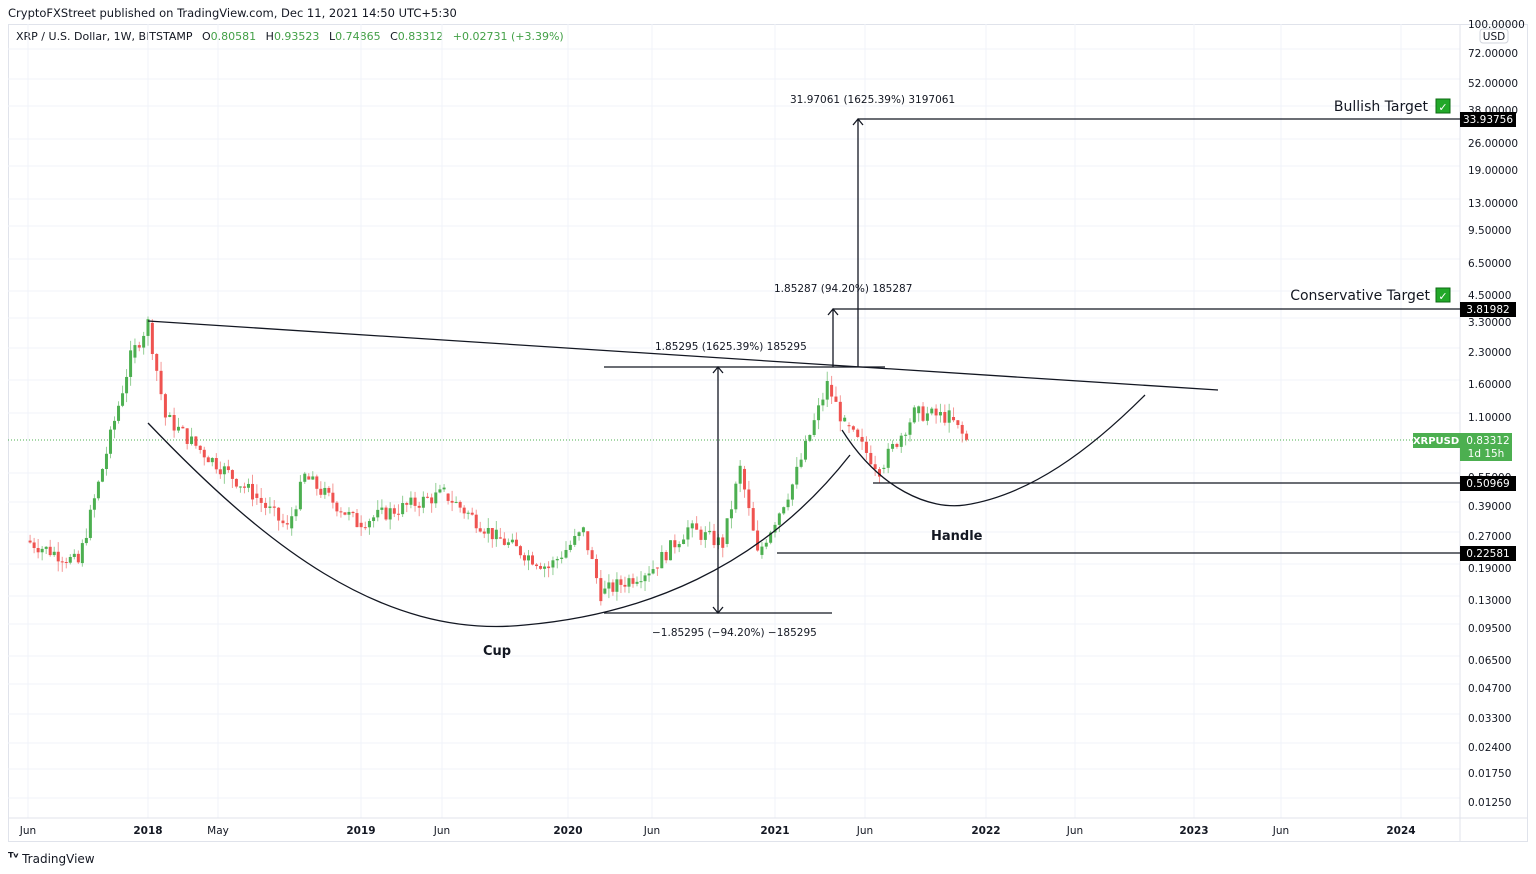 The height and width of the screenshot is (874, 1536). I want to click on svg-text: 33.93756, so click(1488, 120).